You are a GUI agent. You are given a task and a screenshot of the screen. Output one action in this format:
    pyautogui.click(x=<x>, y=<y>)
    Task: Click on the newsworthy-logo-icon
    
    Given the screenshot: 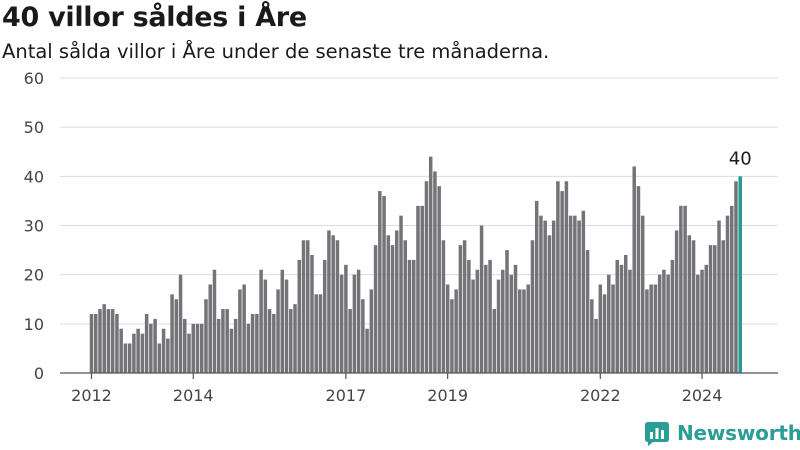 What is the action you would take?
    pyautogui.click(x=657, y=434)
    